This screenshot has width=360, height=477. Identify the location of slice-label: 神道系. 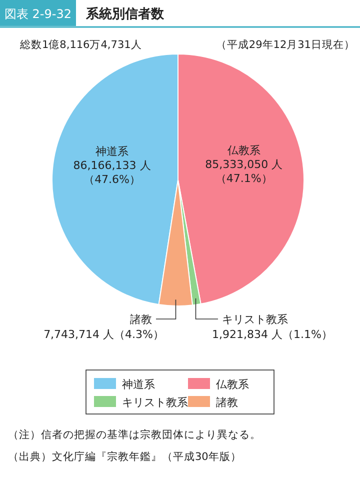
(112, 151).